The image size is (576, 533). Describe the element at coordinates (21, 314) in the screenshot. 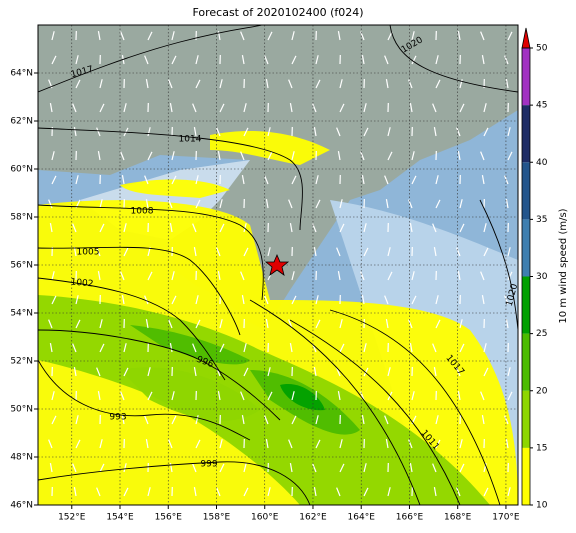

I see `y-tick-label: 54°N` at that location.